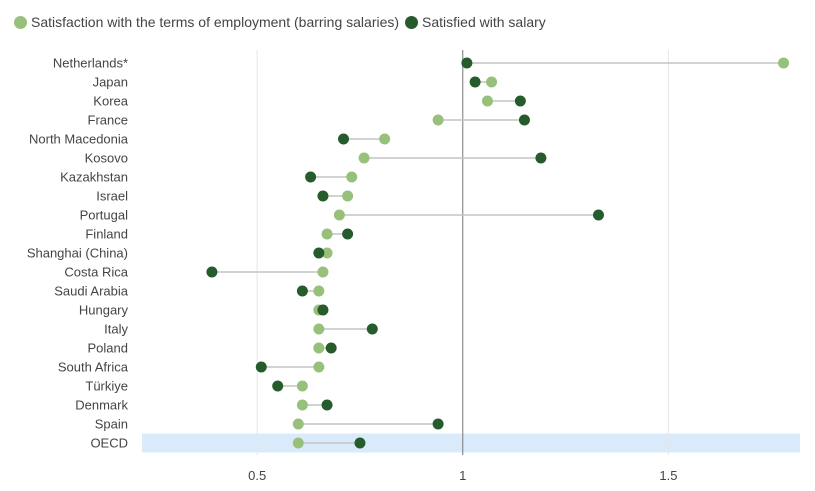  What do you see at coordinates (20, 22) in the screenshot?
I see `legend-swatch-terms` at bounding box center [20, 22].